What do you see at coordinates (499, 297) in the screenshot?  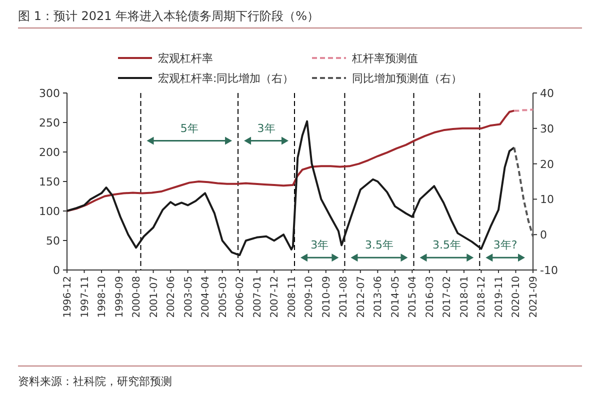 I see `x-tick-label: 2019-11` at bounding box center [499, 297].